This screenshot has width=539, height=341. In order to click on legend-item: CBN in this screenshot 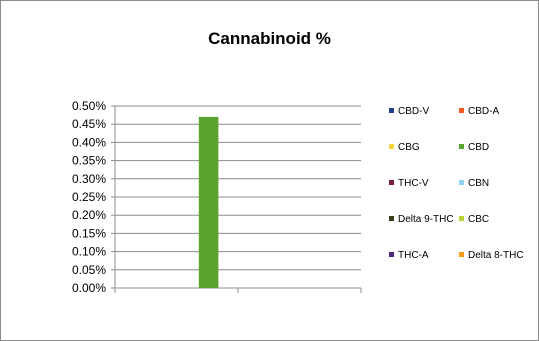, I will do `click(474, 183)`.